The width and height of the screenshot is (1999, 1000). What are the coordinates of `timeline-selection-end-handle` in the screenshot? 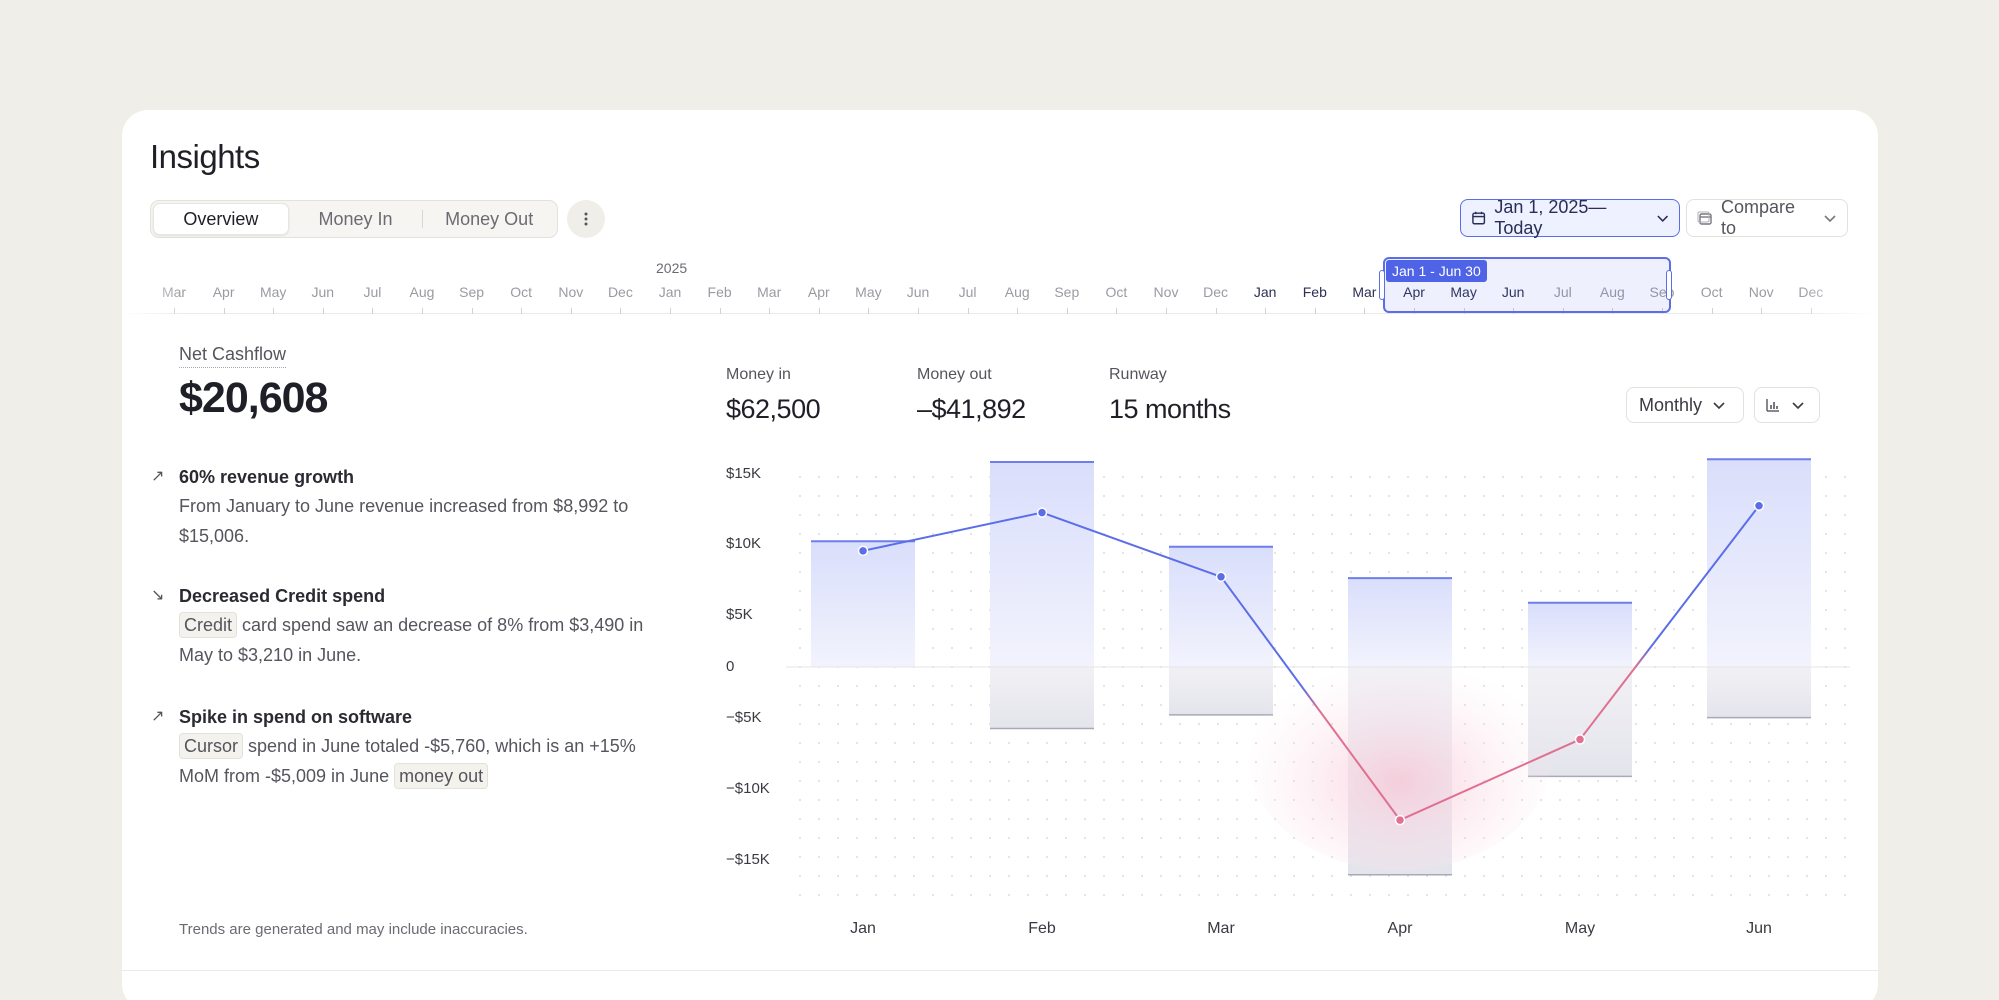 It's located at (1669, 285).